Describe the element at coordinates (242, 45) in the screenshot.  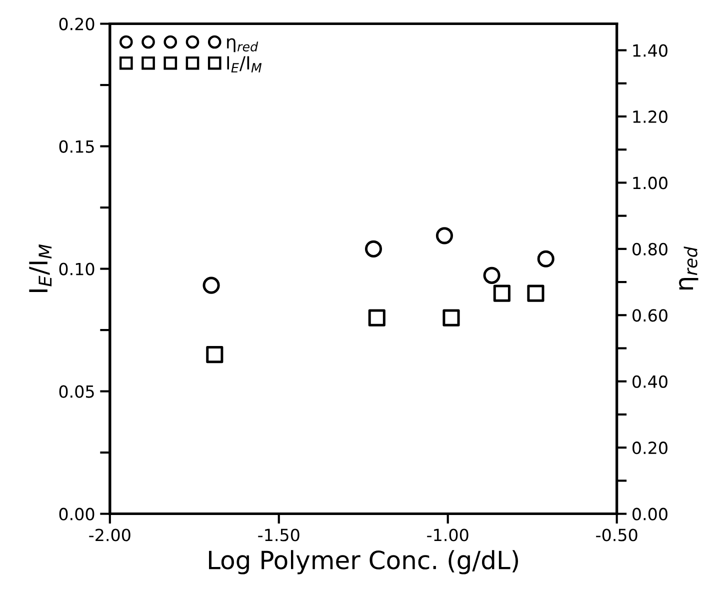
I see `legend-label: η$_{red}$` at that location.